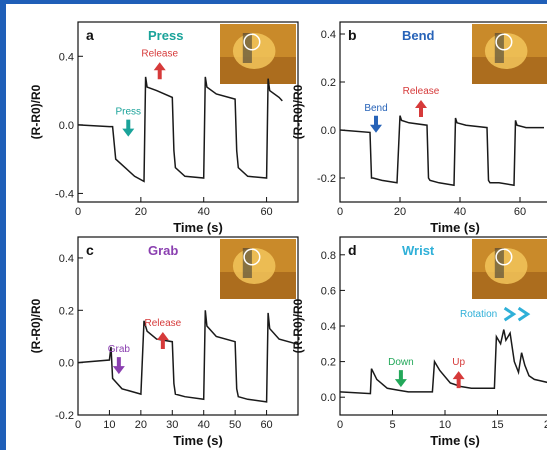  Describe the element at coordinates (401, 362) in the screenshot. I see `annotation-label: Down` at that location.